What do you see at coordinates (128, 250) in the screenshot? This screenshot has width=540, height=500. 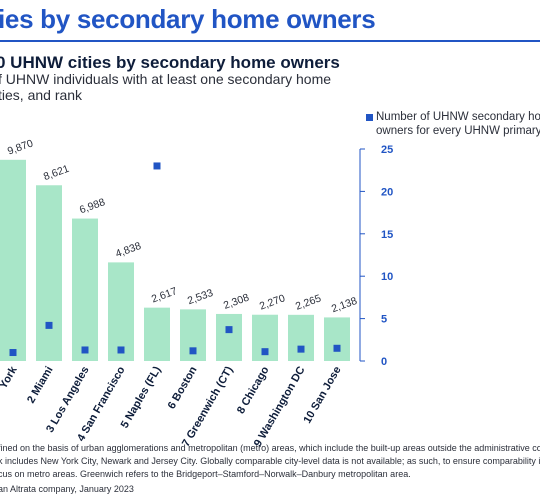 I see `bar-value-label: 4,838` at bounding box center [128, 250].